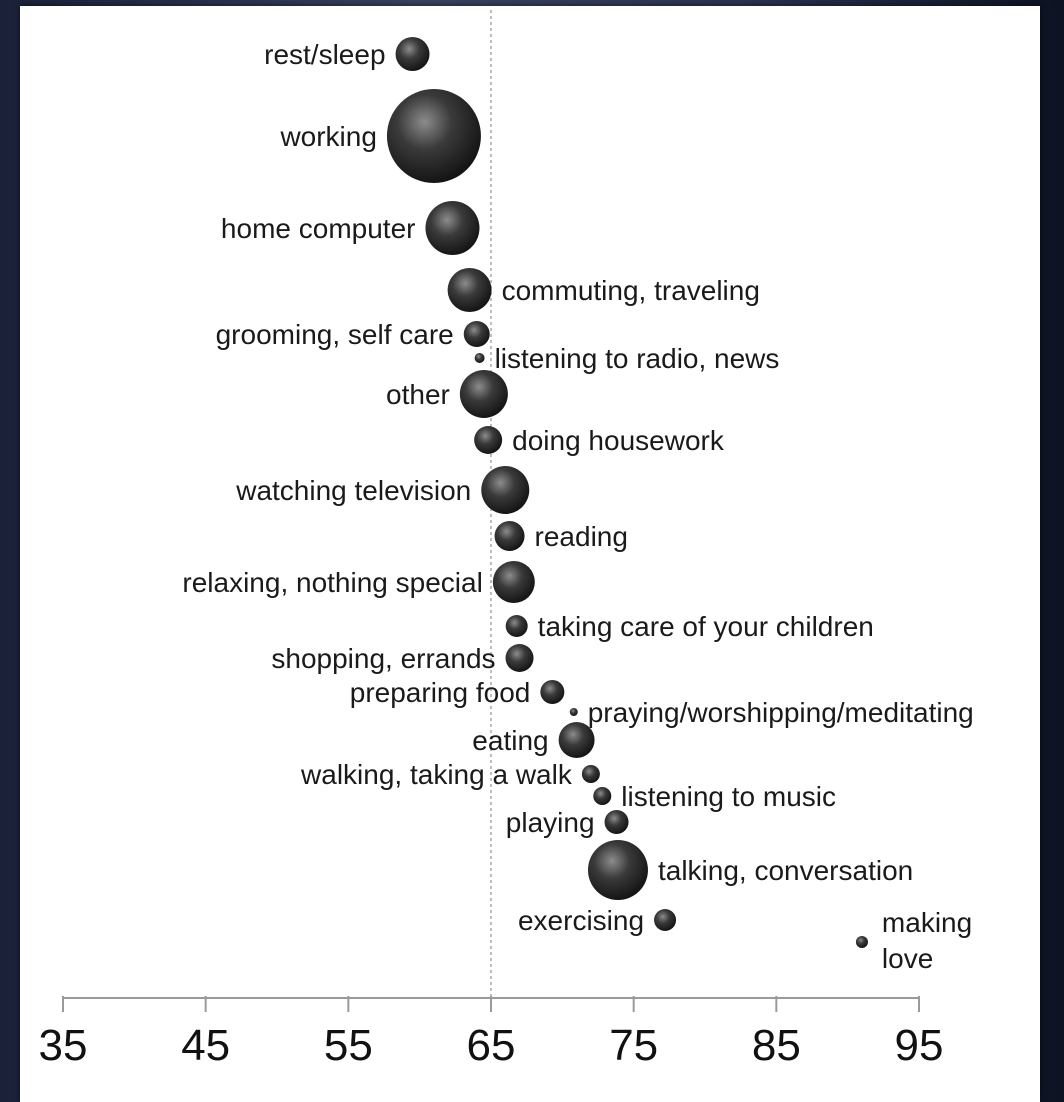 This screenshot has width=1064, height=1102. I want to click on bubble-label: home computer, so click(318, 228).